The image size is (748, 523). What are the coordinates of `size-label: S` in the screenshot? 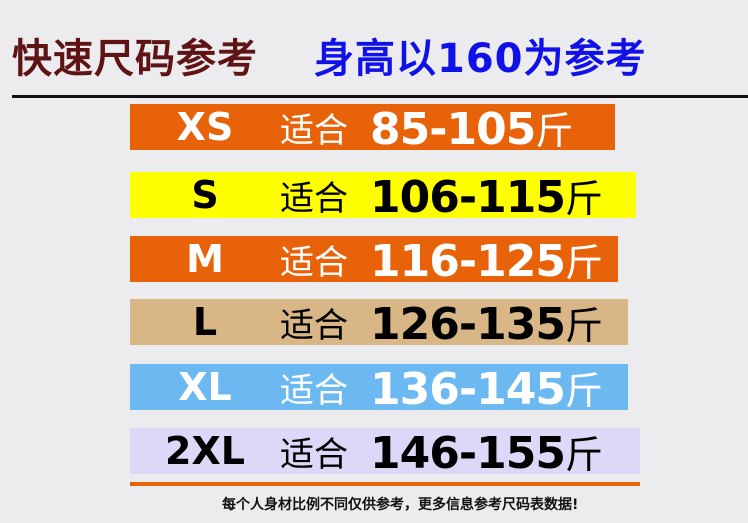 It's located at (205, 195).